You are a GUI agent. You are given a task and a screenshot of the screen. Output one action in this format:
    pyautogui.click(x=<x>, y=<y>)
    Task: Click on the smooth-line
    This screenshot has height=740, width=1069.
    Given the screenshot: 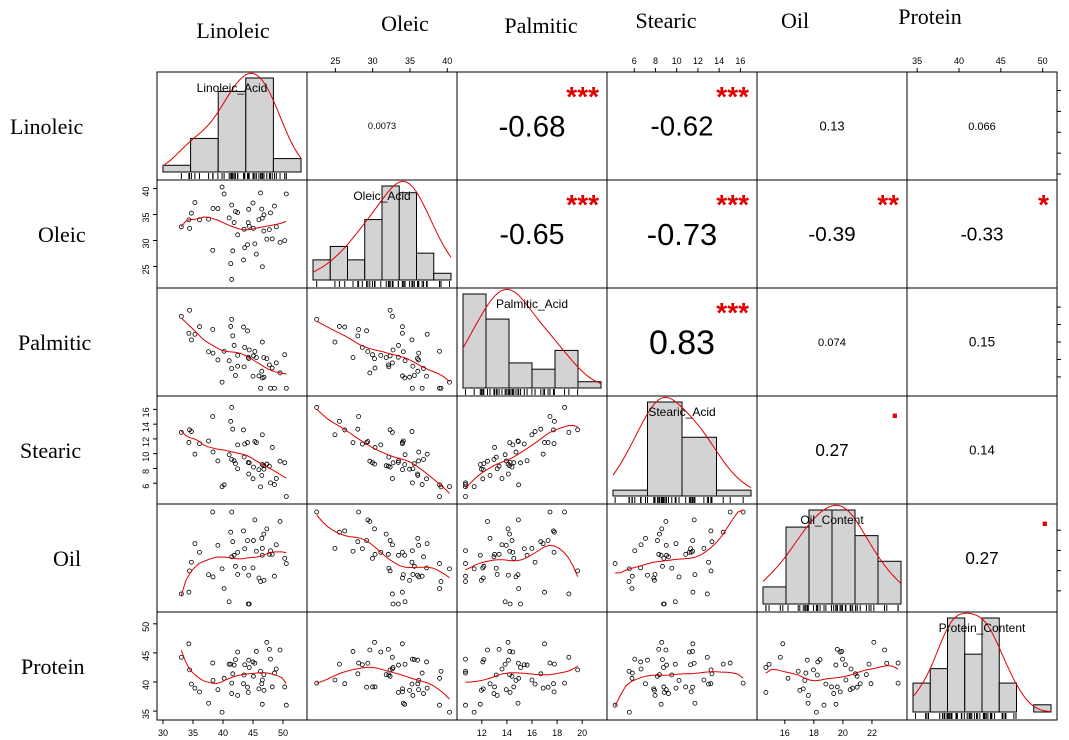 What is the action you would take?
    pyautogui.click(x=383, y=351)
    